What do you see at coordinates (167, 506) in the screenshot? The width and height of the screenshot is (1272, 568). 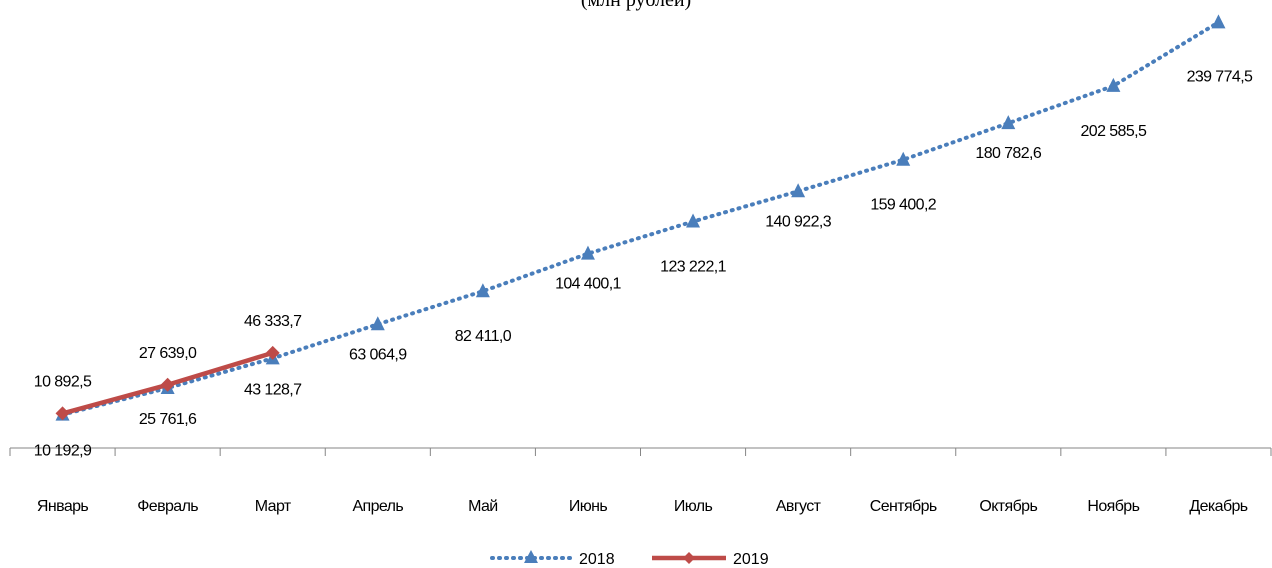 I see `x-tick-label: Февраль` at bounding box center [167, 506].